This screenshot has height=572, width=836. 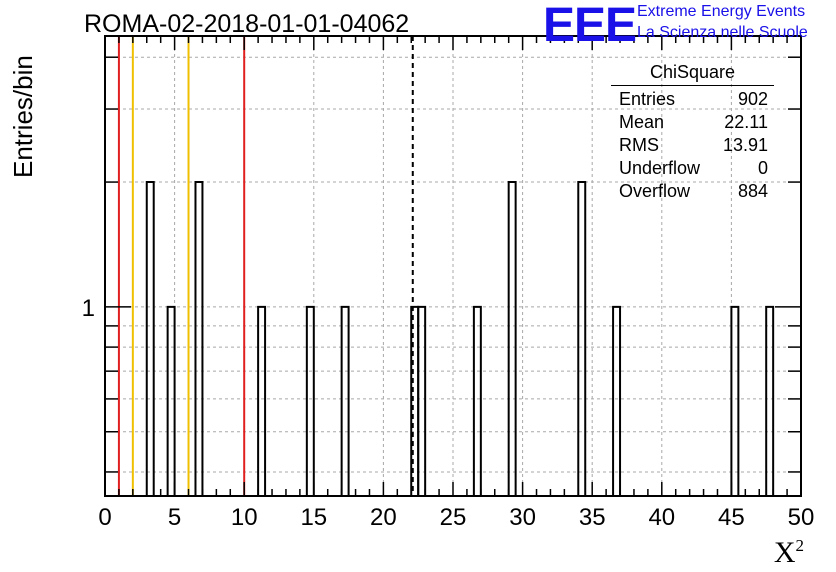 What do you see at coordinates (800, 545) in the screenshot?
I see `x-axis-label-exponent: 2` at bounding box center [800, 545].